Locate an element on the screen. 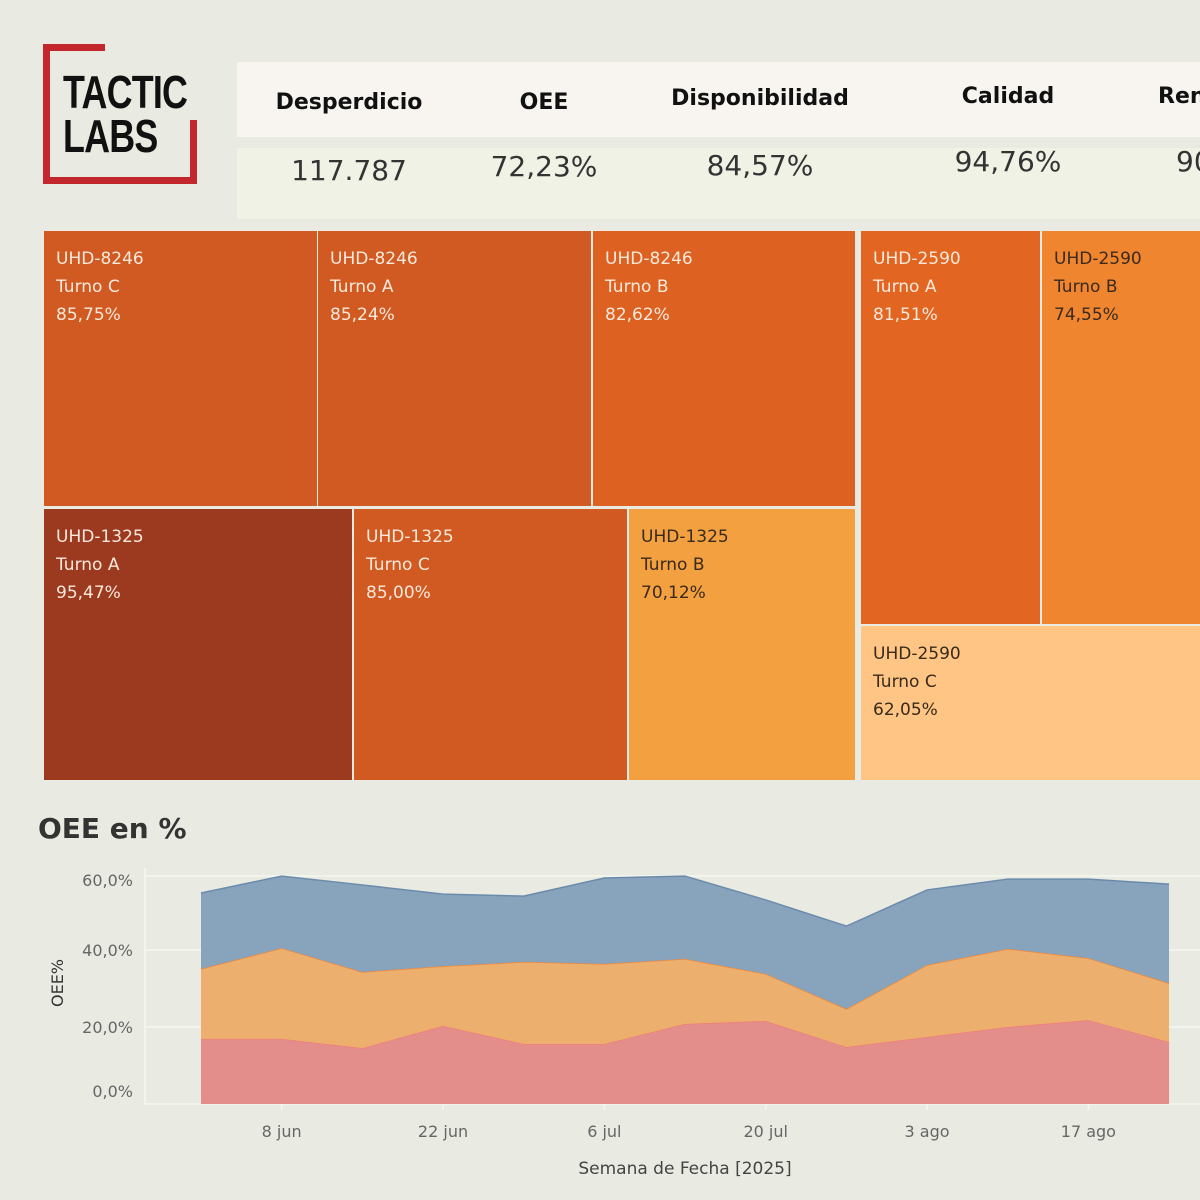 Image resolution: width=1200 pixels, height=1200 pixels. treemap-cell: UHD-8246 Turno C 85,75% is located at coordinates (180, 368).